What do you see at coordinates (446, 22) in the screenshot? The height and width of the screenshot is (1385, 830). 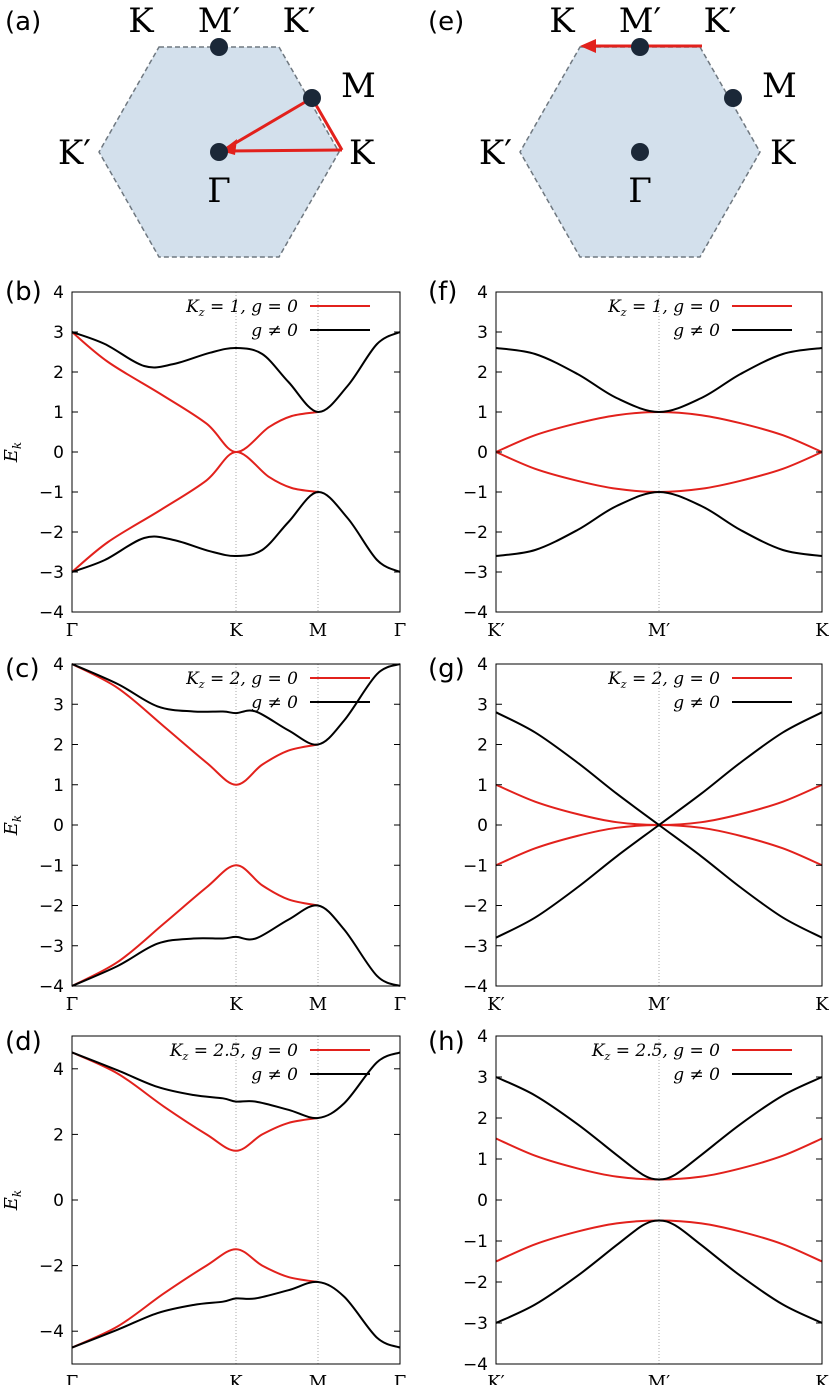 I see `panel-label: (e)` at bounding box center [446, 22].